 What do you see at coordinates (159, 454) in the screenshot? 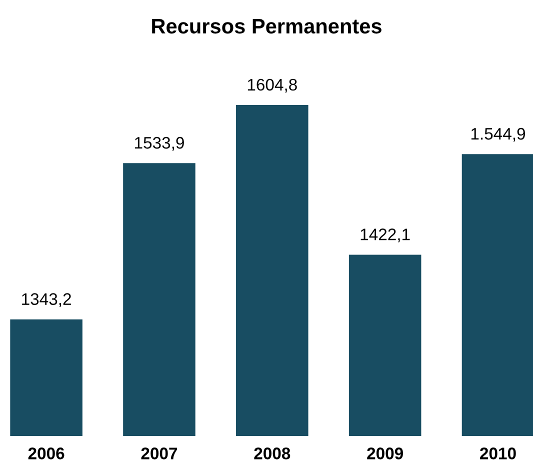
I see `x-tick-label: 2007` at bounding box center [159, 454].